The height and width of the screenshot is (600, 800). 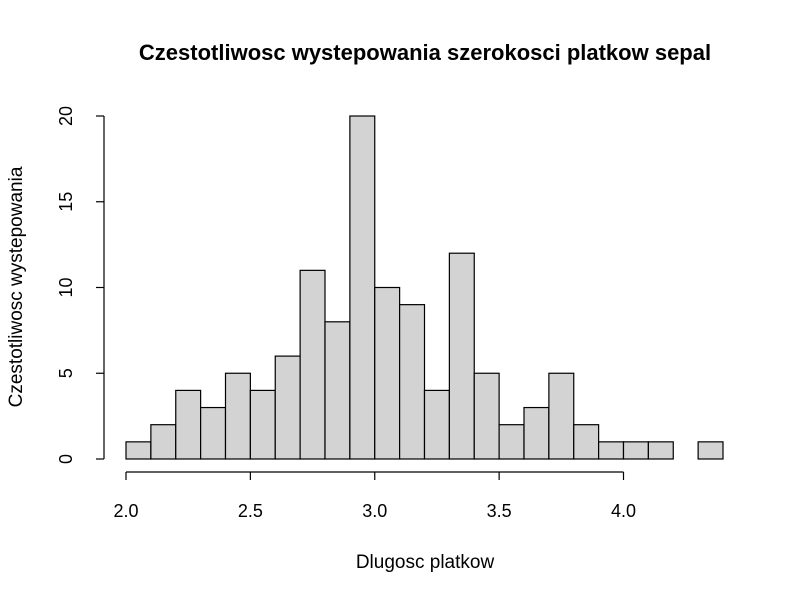 What do you see at coordinates (250, 511) in the screenshot?
I see `x-tick-label: 2.5` at bounding box center [250, 511].